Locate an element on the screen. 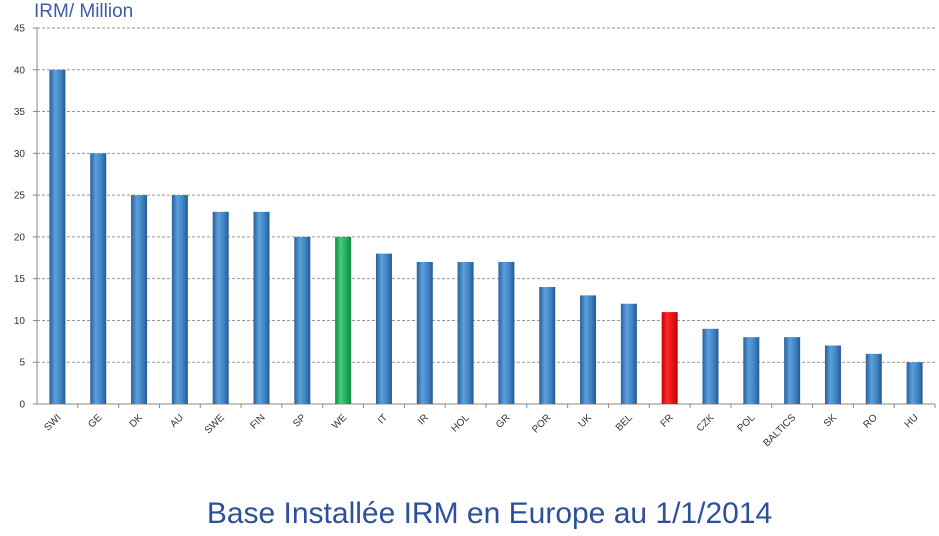  y-tick-label: 5 is located at coordinates (22, 363).